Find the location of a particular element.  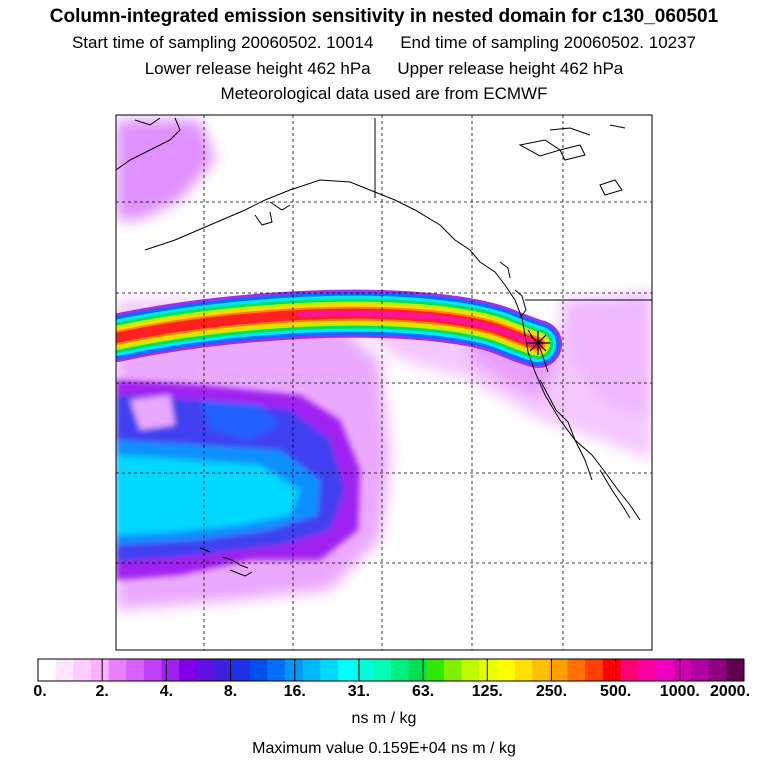

lower-height-value: 462 hPa is located at coordinates (339, 68).